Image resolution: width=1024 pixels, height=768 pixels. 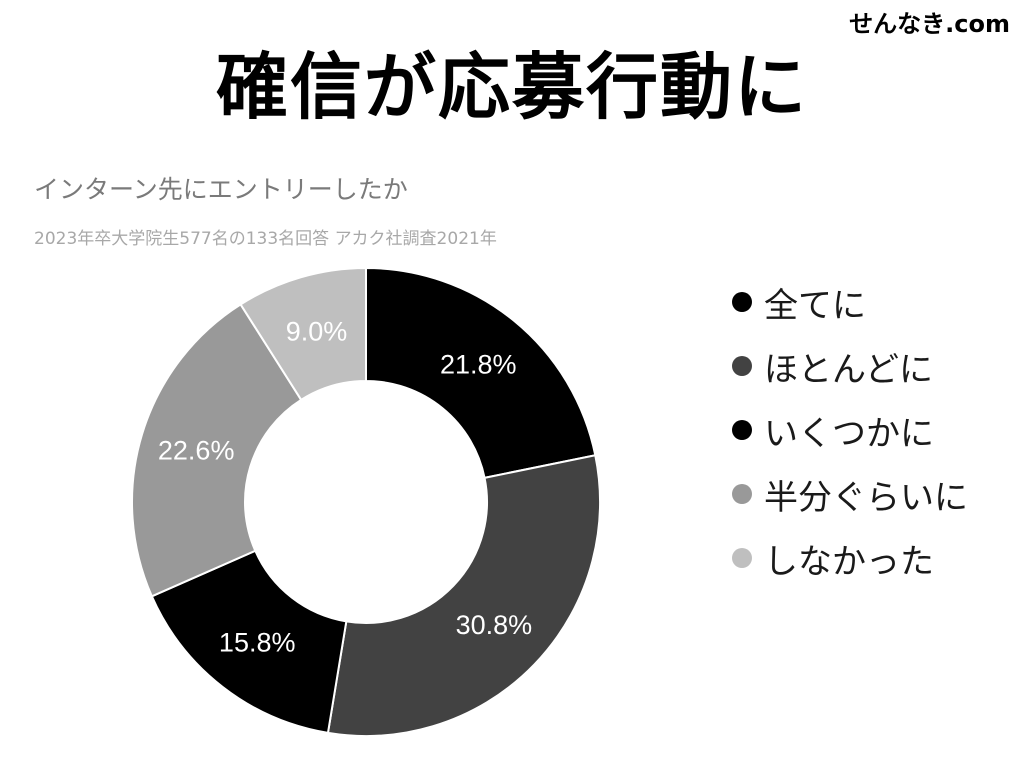 I want to click on slice-data-label: 9.0%, so click(x=317, y=332).